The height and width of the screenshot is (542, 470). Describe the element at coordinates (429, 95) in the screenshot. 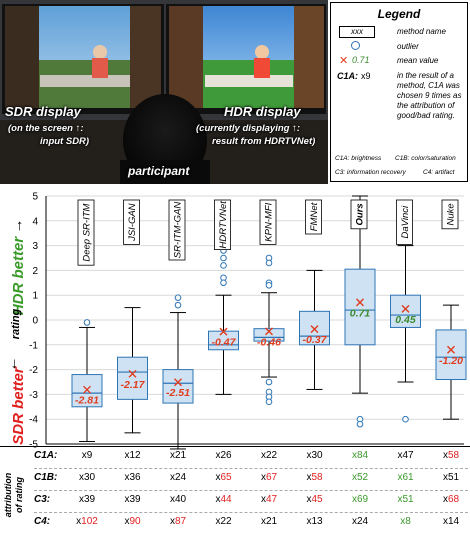

I see `legend-attr-desc-3: chosen 9 times as` at that location.